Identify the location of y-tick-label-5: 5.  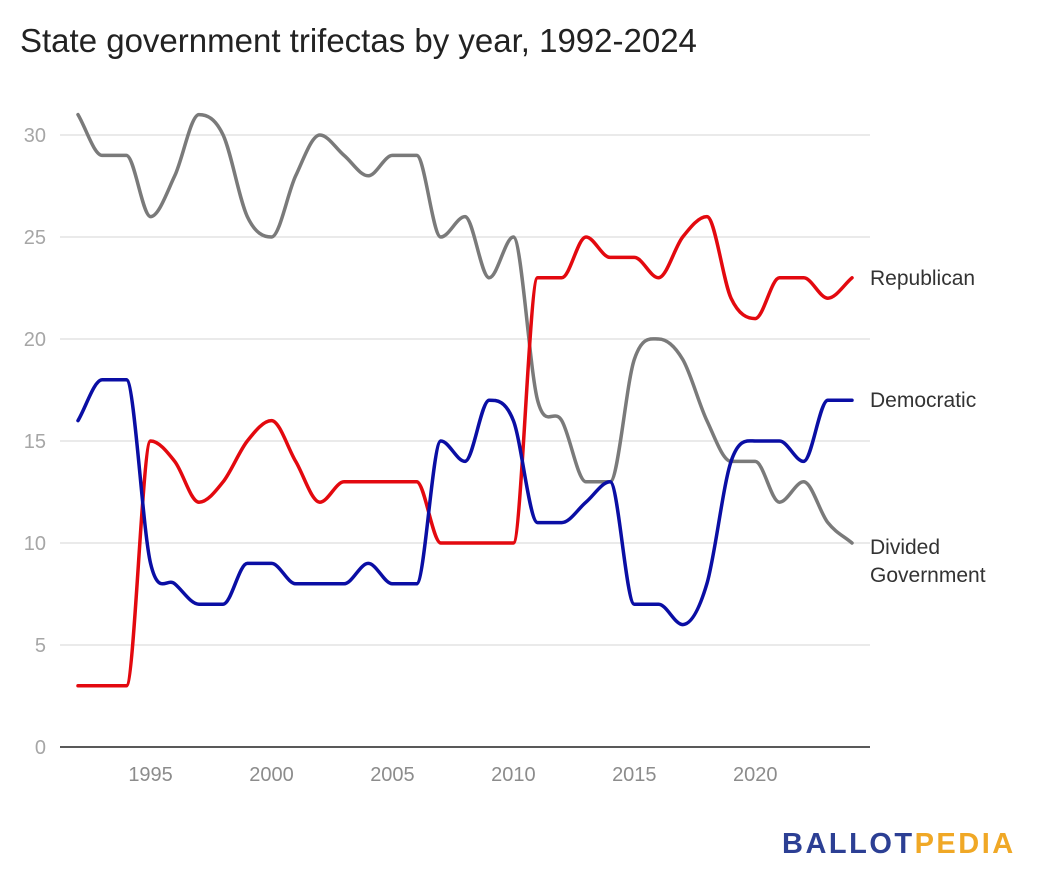
(40, 646).